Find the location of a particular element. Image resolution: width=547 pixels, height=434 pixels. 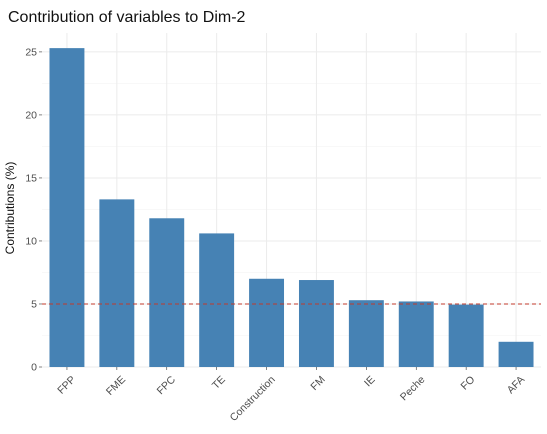

bar-te is located at coordinates (217, 300).